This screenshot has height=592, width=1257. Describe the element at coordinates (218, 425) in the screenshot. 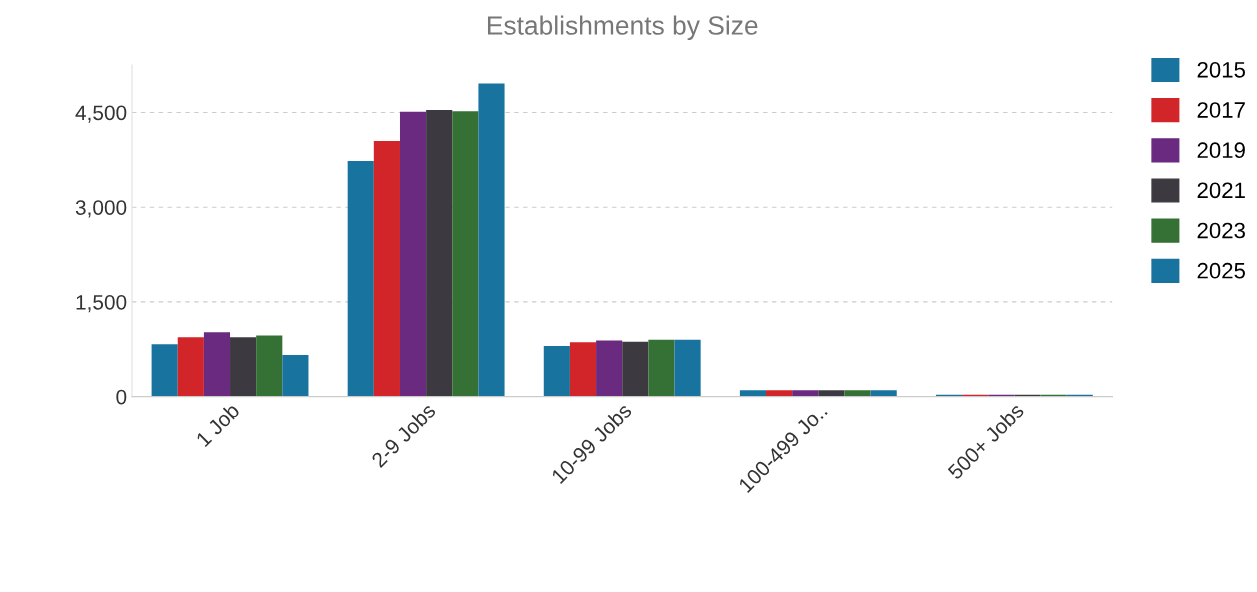

I see `x-tick-label: 1 Job` at that location.